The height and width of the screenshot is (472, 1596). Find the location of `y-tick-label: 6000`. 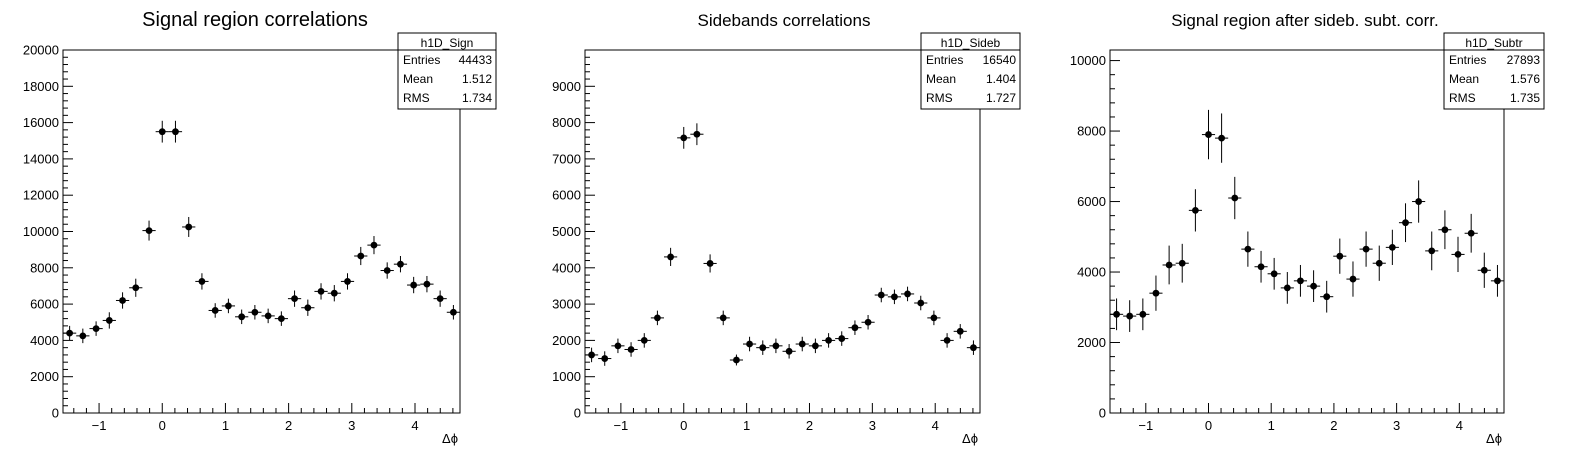

y-tick-label: 6000 is located at coordinates (566, 195).